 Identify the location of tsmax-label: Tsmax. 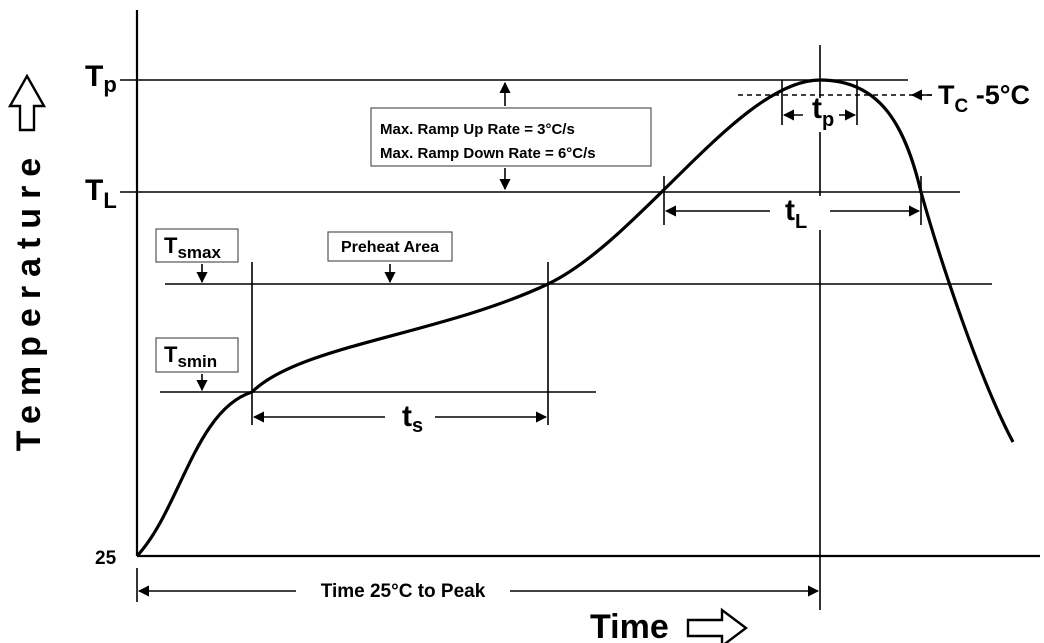
(192, 247).